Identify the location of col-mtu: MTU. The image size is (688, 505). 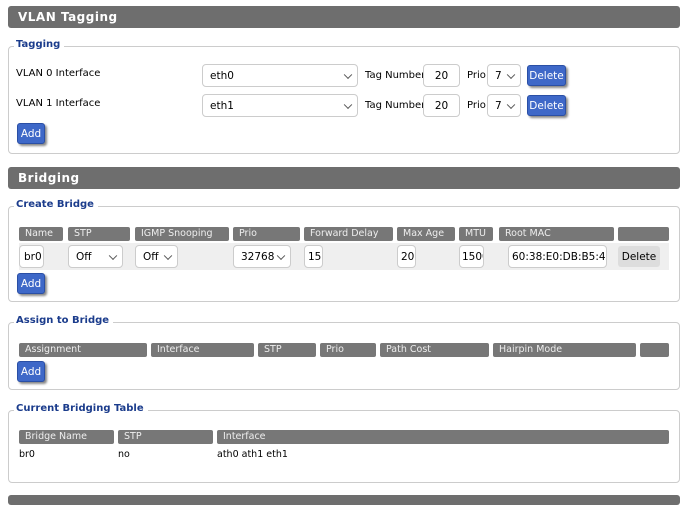
(476, 234).